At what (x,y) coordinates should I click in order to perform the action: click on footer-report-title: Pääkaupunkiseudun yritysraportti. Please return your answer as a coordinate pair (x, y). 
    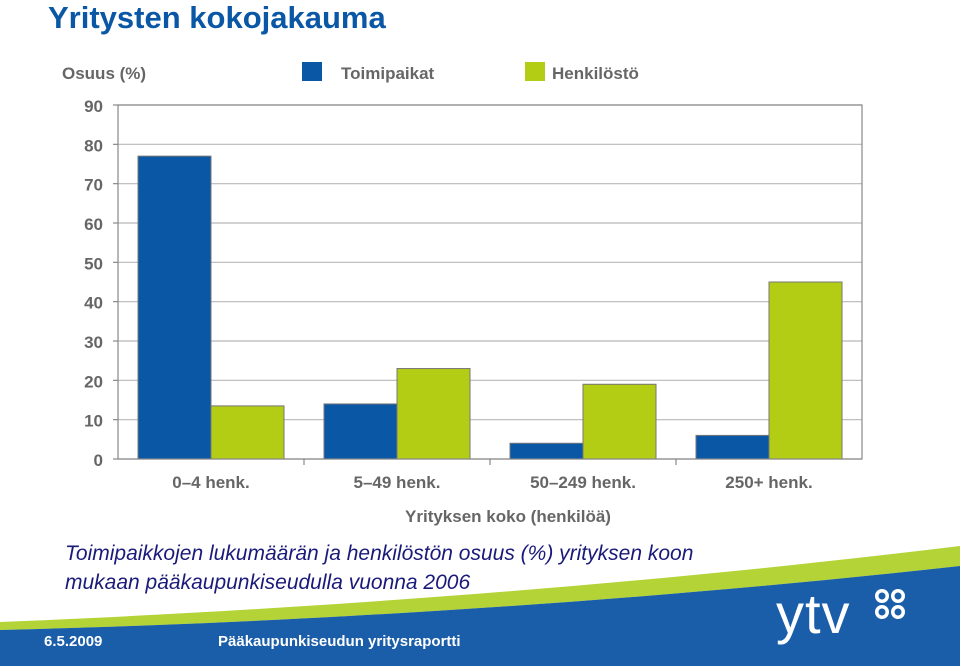
    Looking at the image, I should click on (339, 641).